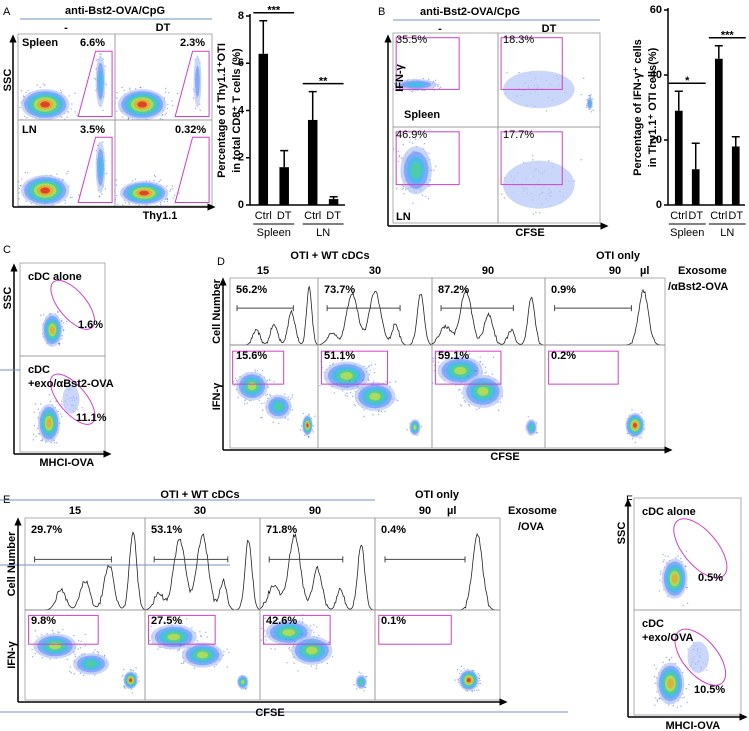 The image size is (749, 731). I want to click on y-axis-label: Cell Number, so click(217, 311).